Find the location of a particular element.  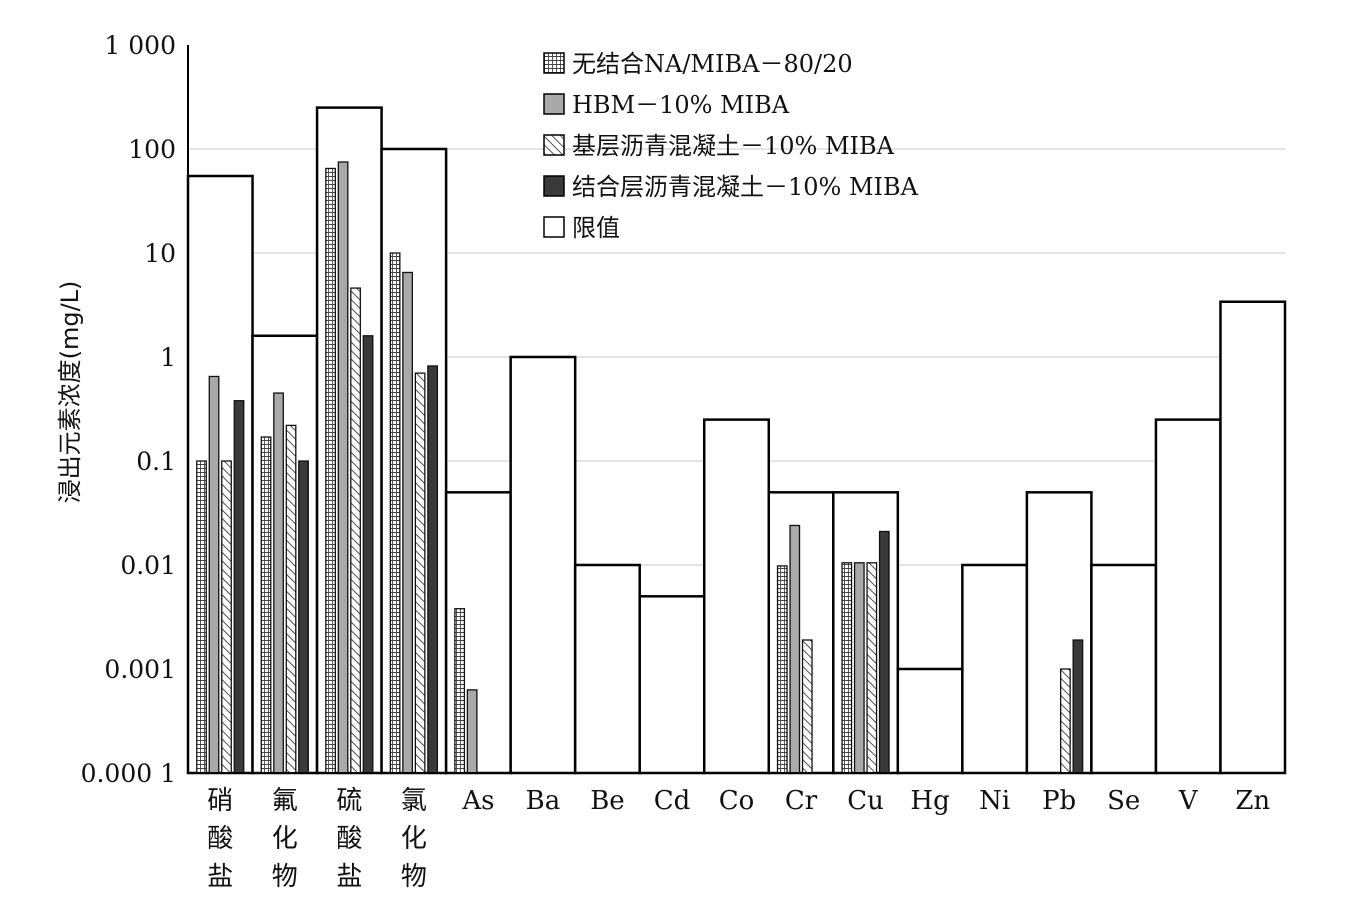

legend-label: HBM－10% MIBA is located at coordinates (681, 105).